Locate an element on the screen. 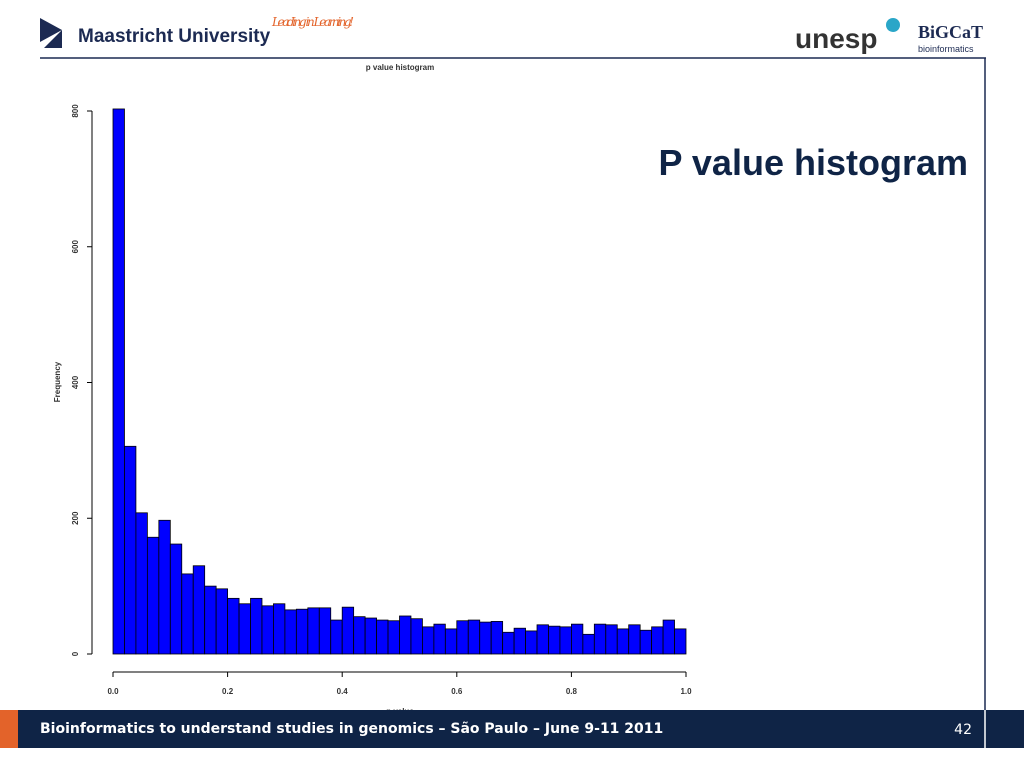 This screenshot has width=1024, height=768. x-tick-label: 0.0 is located at coordinates (113, 691).